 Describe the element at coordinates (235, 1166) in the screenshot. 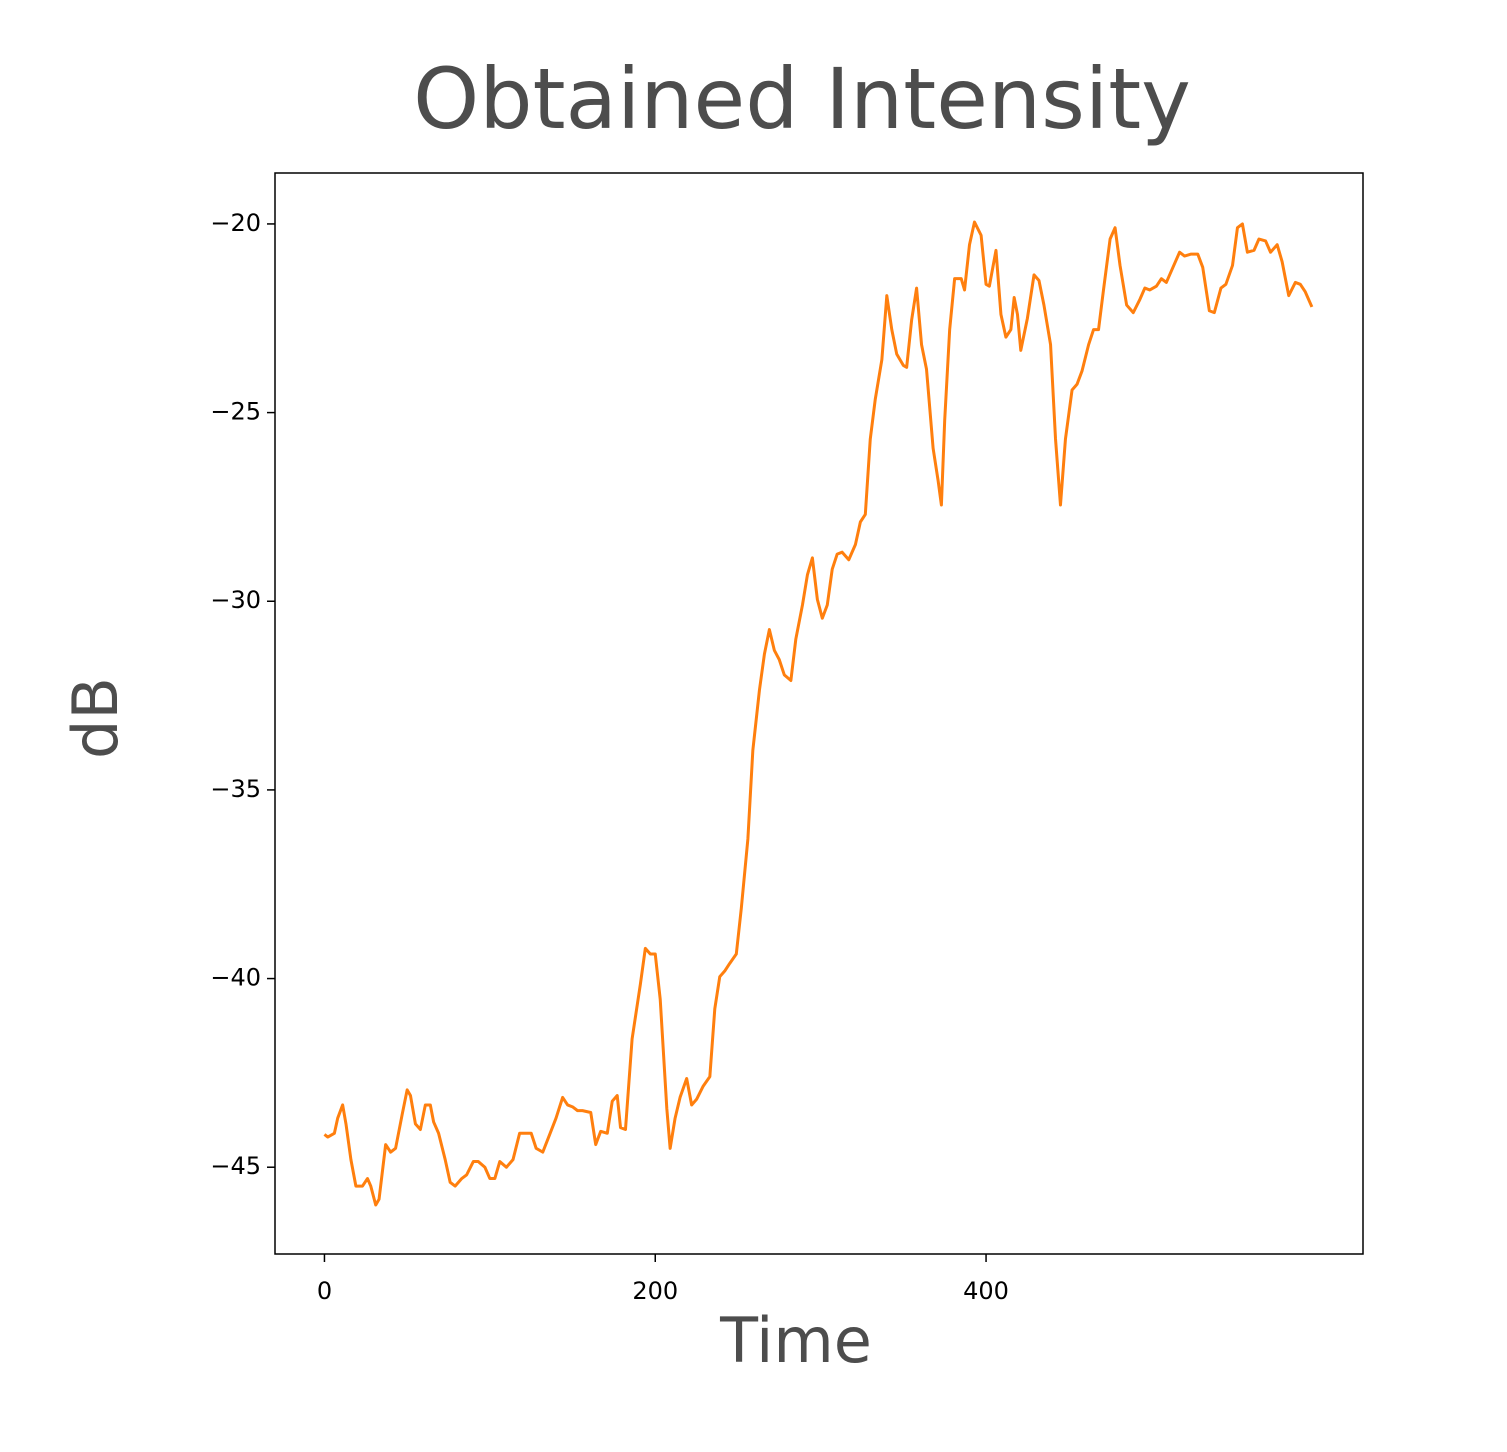

I see `y-tick-label: −45` at that location.